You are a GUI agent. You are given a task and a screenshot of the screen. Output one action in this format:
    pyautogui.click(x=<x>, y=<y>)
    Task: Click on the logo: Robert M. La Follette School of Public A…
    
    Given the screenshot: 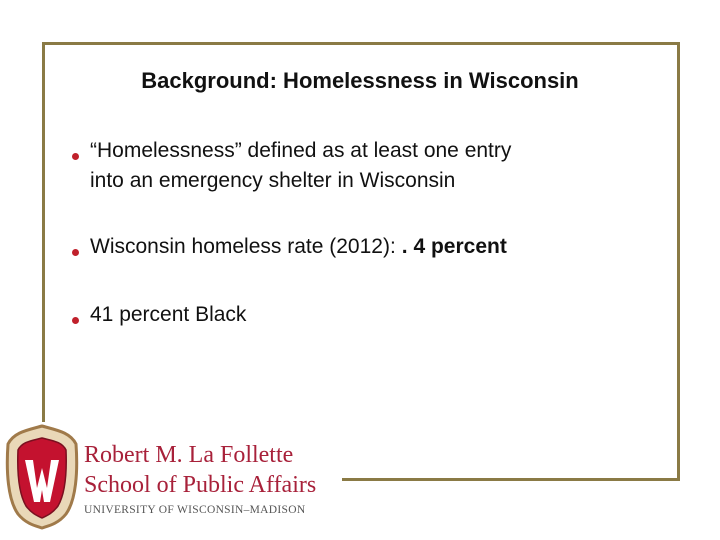 What is the action you would take?
    pyautogui.click(x=173, y=476)
    